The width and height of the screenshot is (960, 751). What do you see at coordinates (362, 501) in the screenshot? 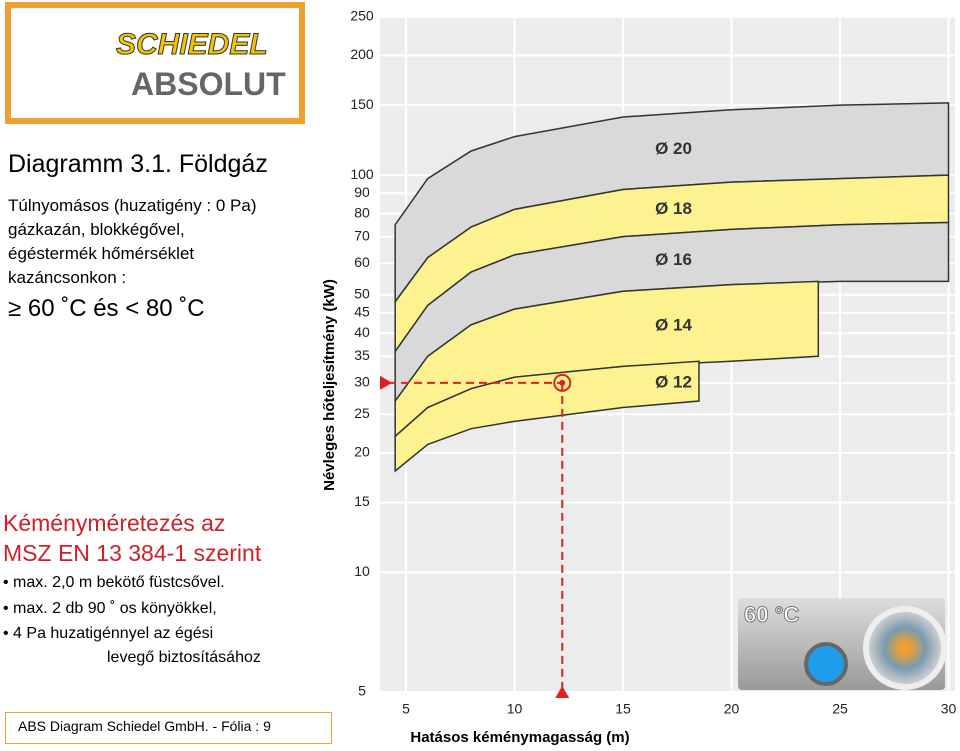
I see `y-tick-label: 15` at bounding box center [362, 501].